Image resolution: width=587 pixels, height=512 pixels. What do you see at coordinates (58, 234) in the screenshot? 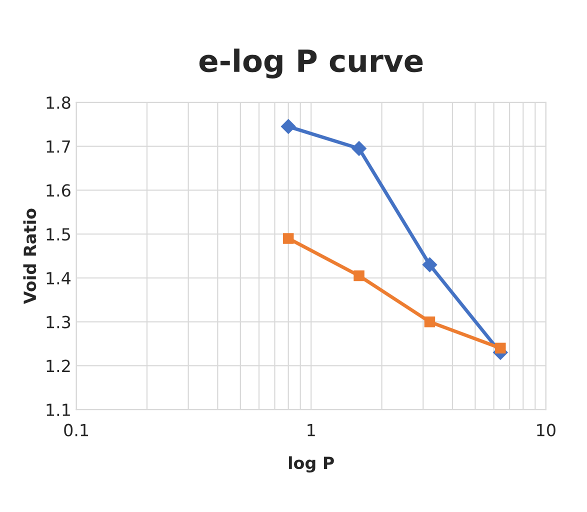
I see `y-tick-label: 1.5` at bounding box center [58, 234].